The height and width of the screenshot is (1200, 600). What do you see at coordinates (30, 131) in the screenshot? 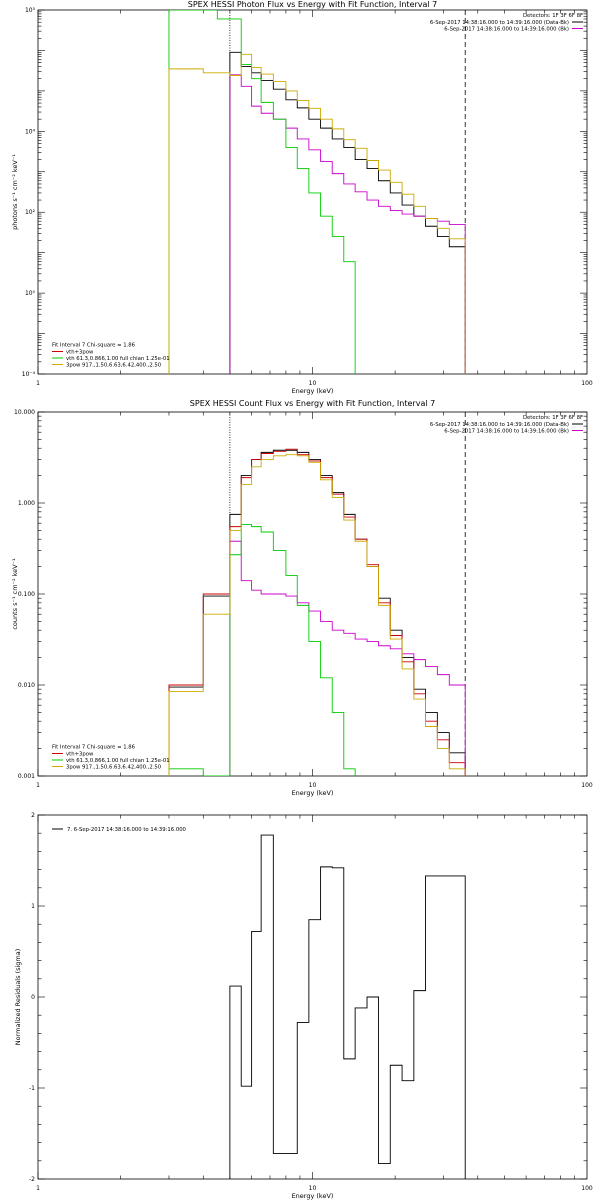
I see `y-tick-label: 10⁴` at bounding box center [30, 131].